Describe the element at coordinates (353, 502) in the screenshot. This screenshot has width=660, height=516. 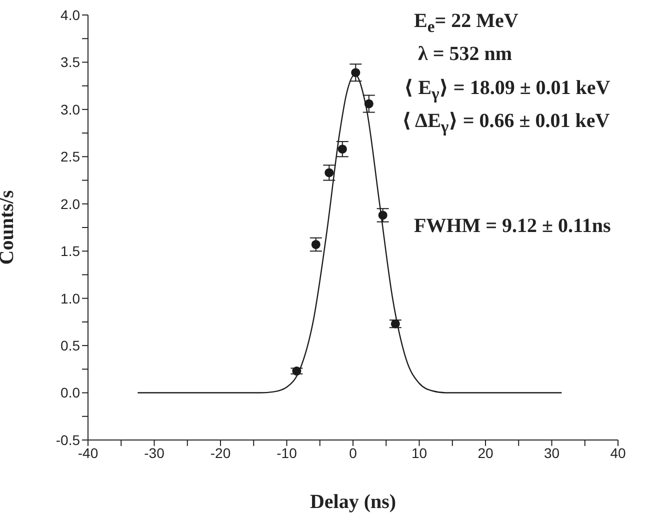
I see `x-axis-title: Delay (ns)` at that location.